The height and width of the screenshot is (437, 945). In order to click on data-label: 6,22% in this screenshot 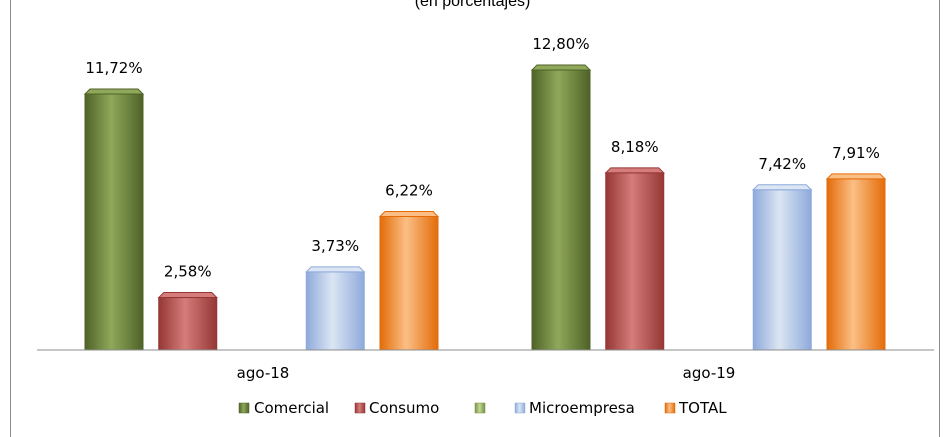, I will do `click(409, 190)`.